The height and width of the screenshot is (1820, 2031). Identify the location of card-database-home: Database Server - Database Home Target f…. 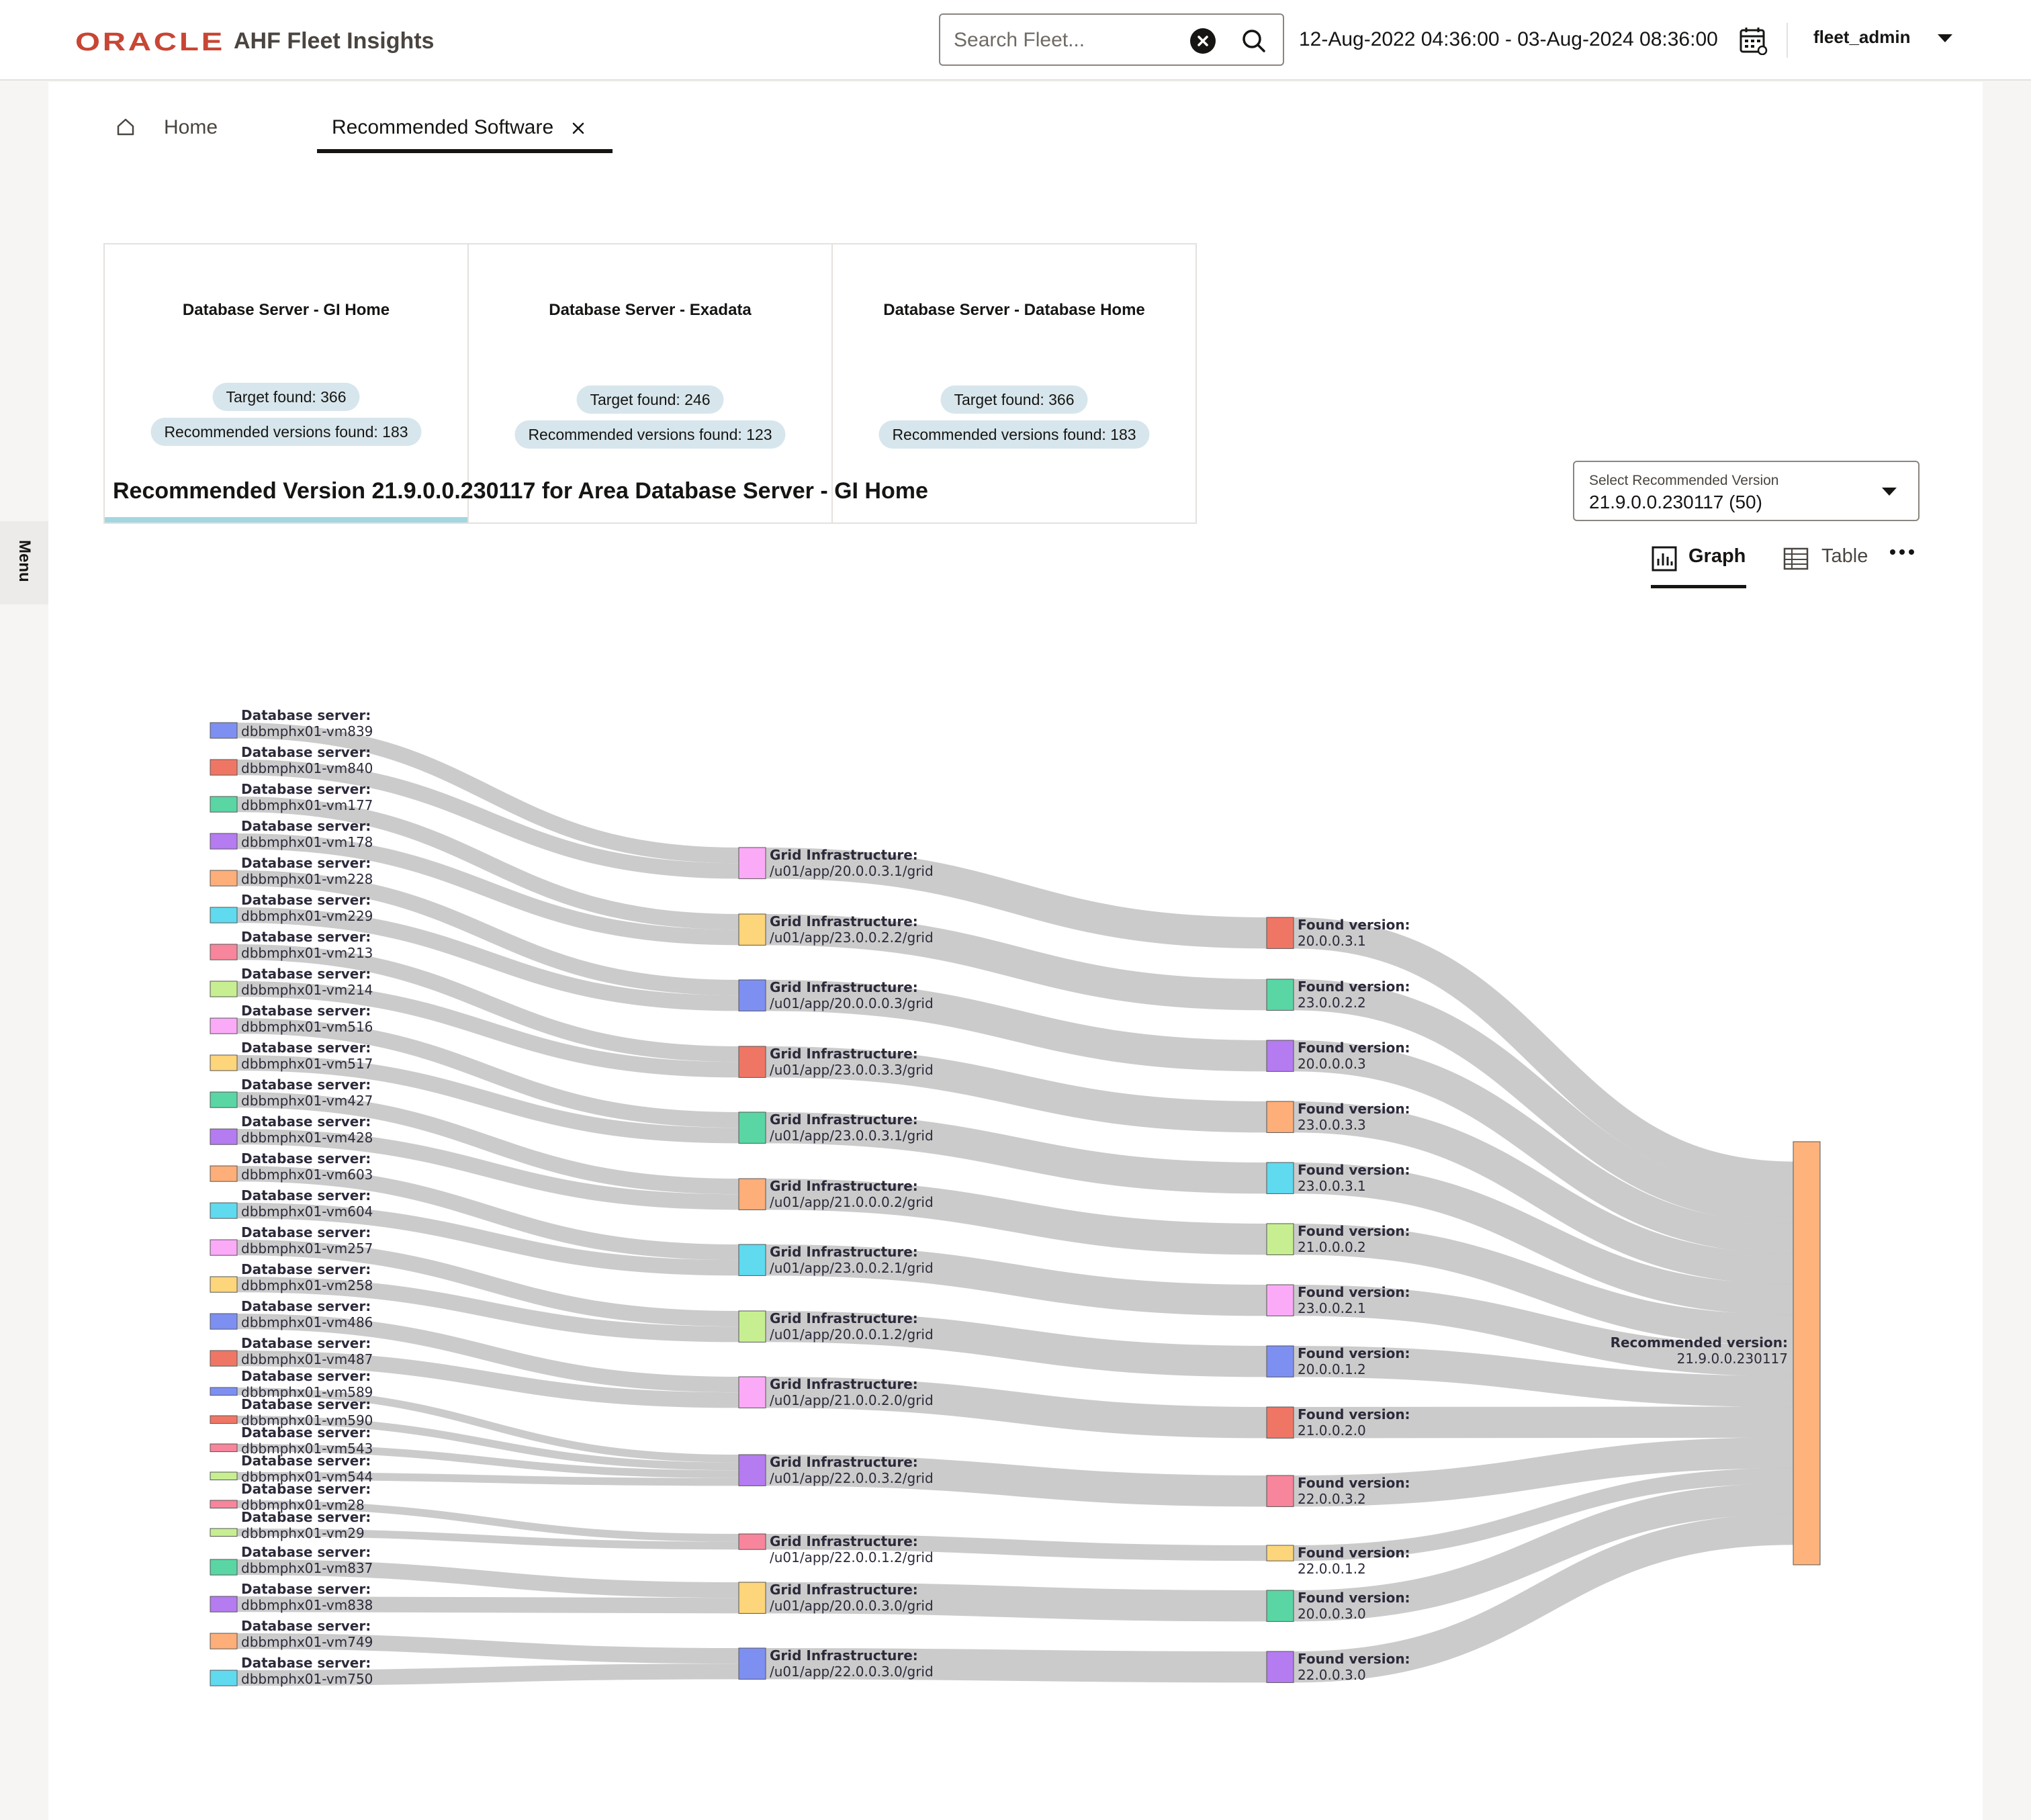
(1014, 384).